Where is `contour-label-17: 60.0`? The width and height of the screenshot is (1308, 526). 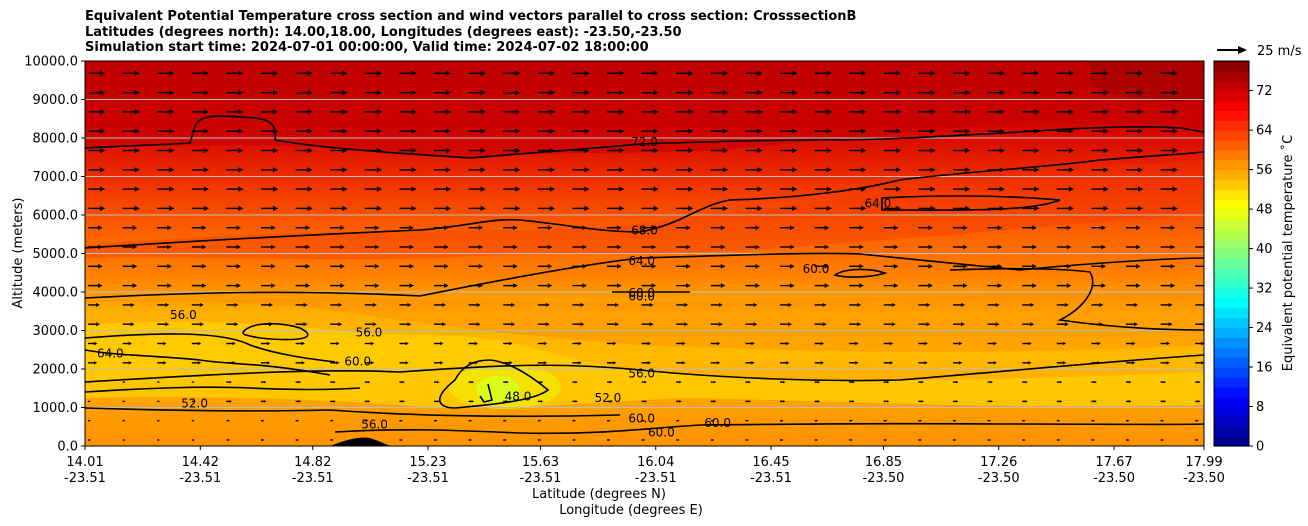 contour-label-17: 60.0 is located at coordinates (661, 433).